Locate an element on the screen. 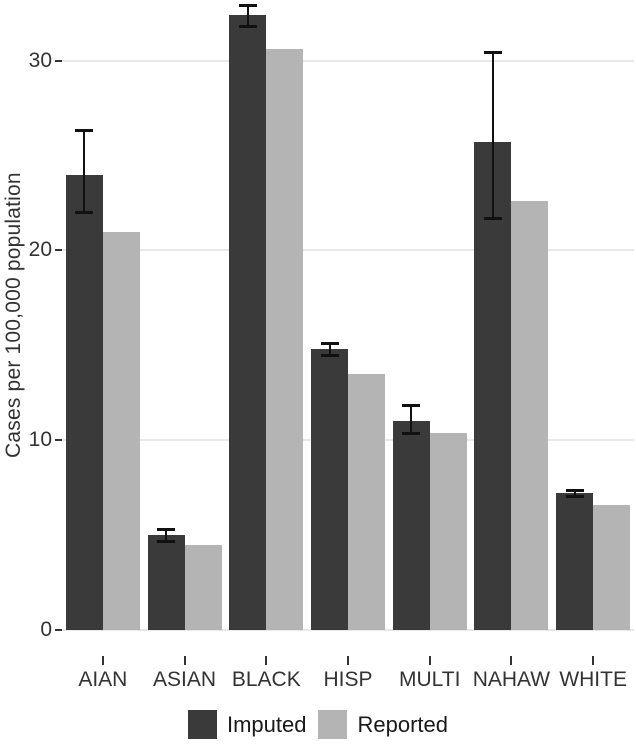 This screenshot has width=636, height=750. bar-reported-white is located at coordinates (612, 567).